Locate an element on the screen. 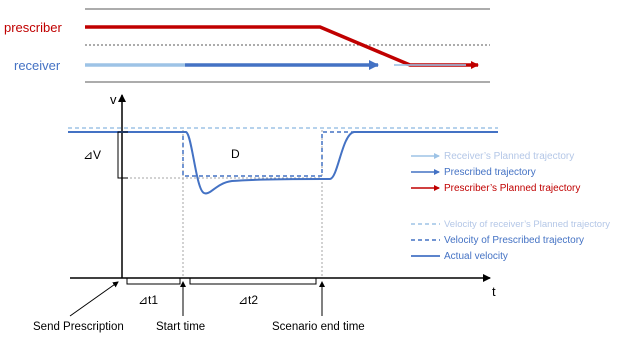 The image size is (637, 337). prescriber-lane-label: prescriber is located at coordinates (33, 27).